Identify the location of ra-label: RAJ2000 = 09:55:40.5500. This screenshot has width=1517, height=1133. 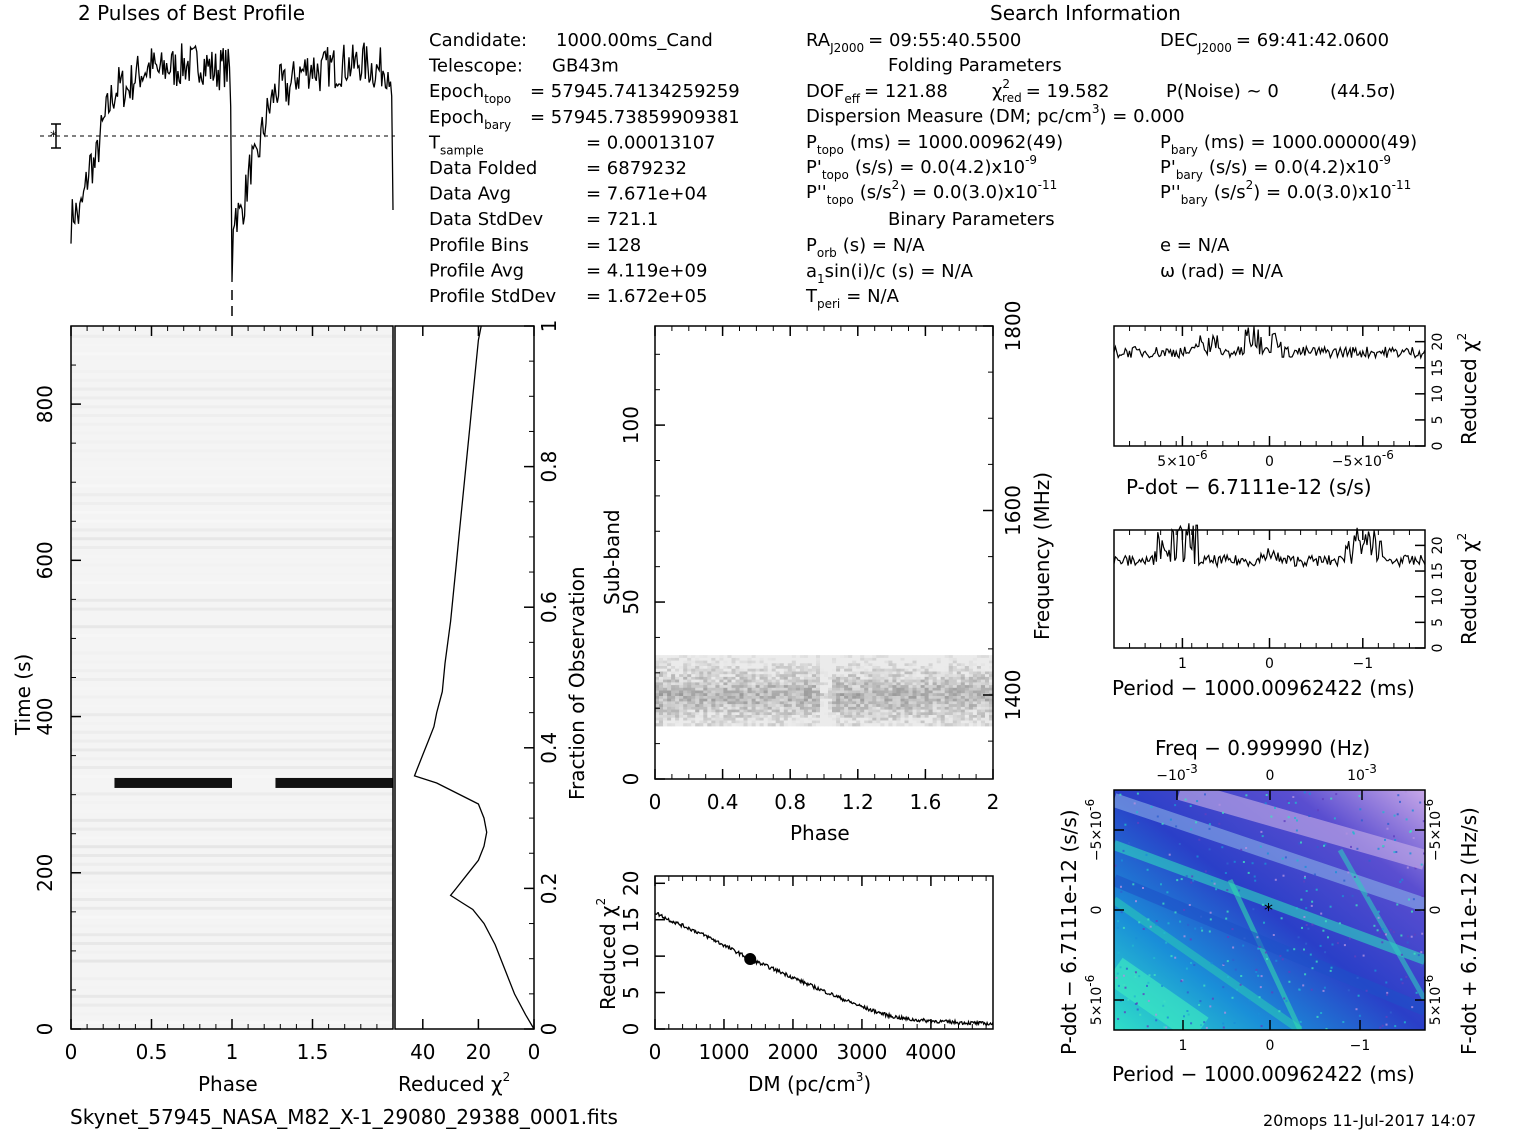
(913, 42).